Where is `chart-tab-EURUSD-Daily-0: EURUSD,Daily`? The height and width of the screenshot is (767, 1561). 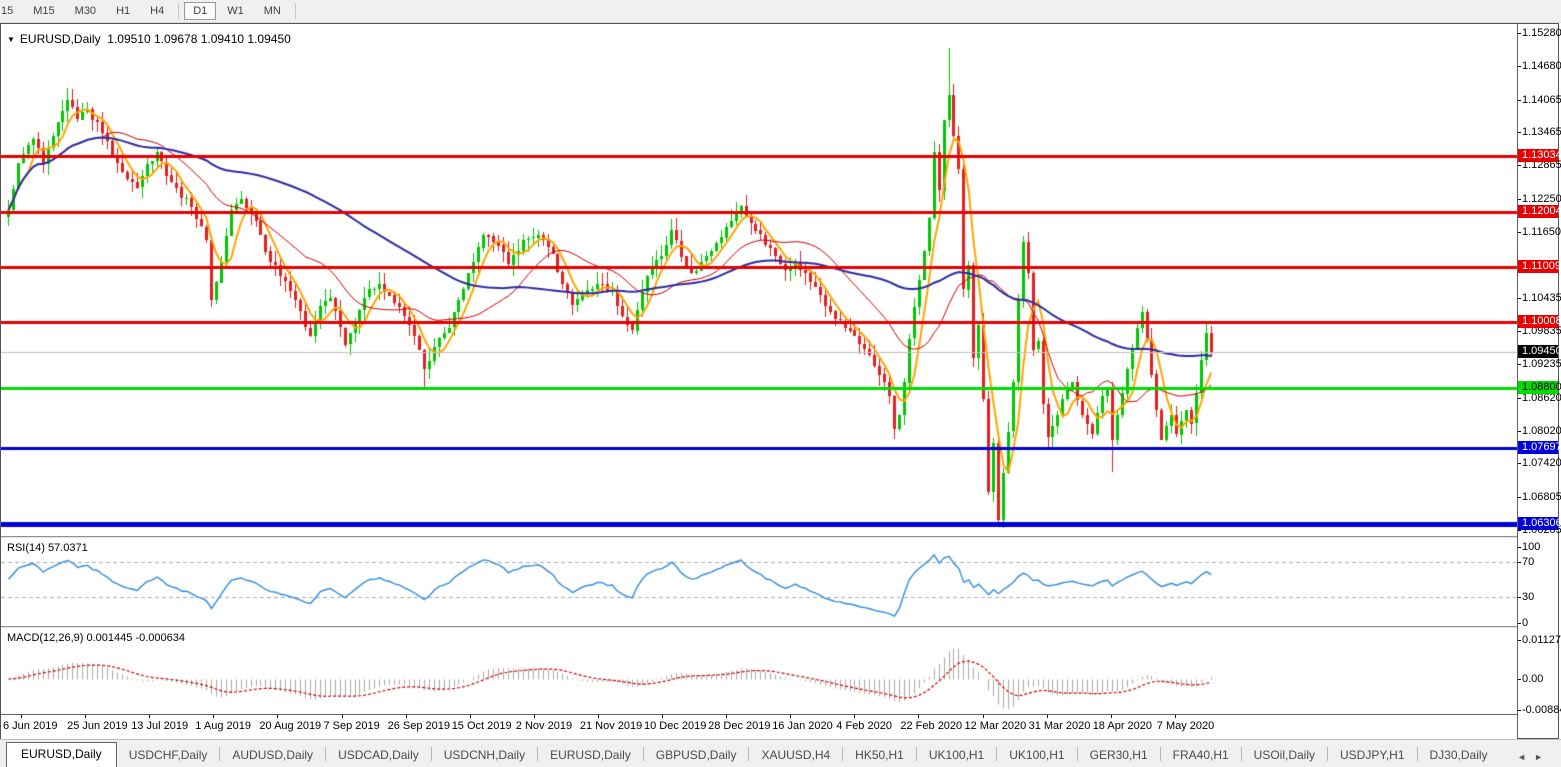
chart-tab-EURUSD-Daily-0: EURUSD,Daily is located at coordinates (61, 754).